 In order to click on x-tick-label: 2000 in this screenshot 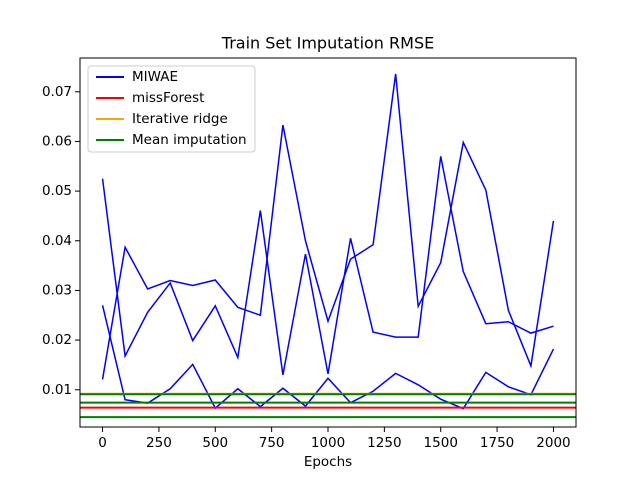, I will do `click(553, 443)`.